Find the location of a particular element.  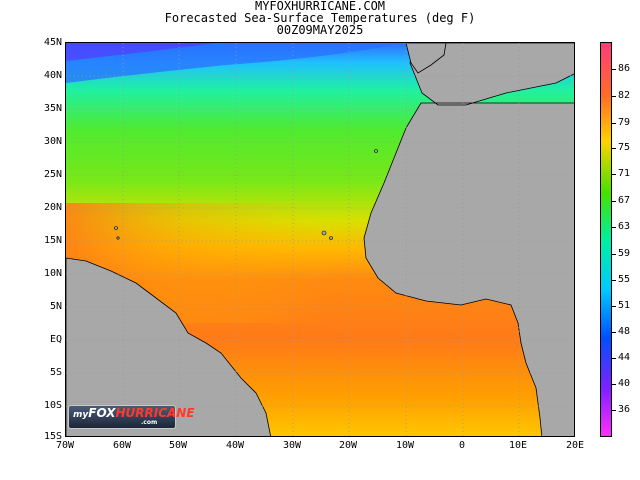

lon-label: 10W is located at coordinates (405, 445).